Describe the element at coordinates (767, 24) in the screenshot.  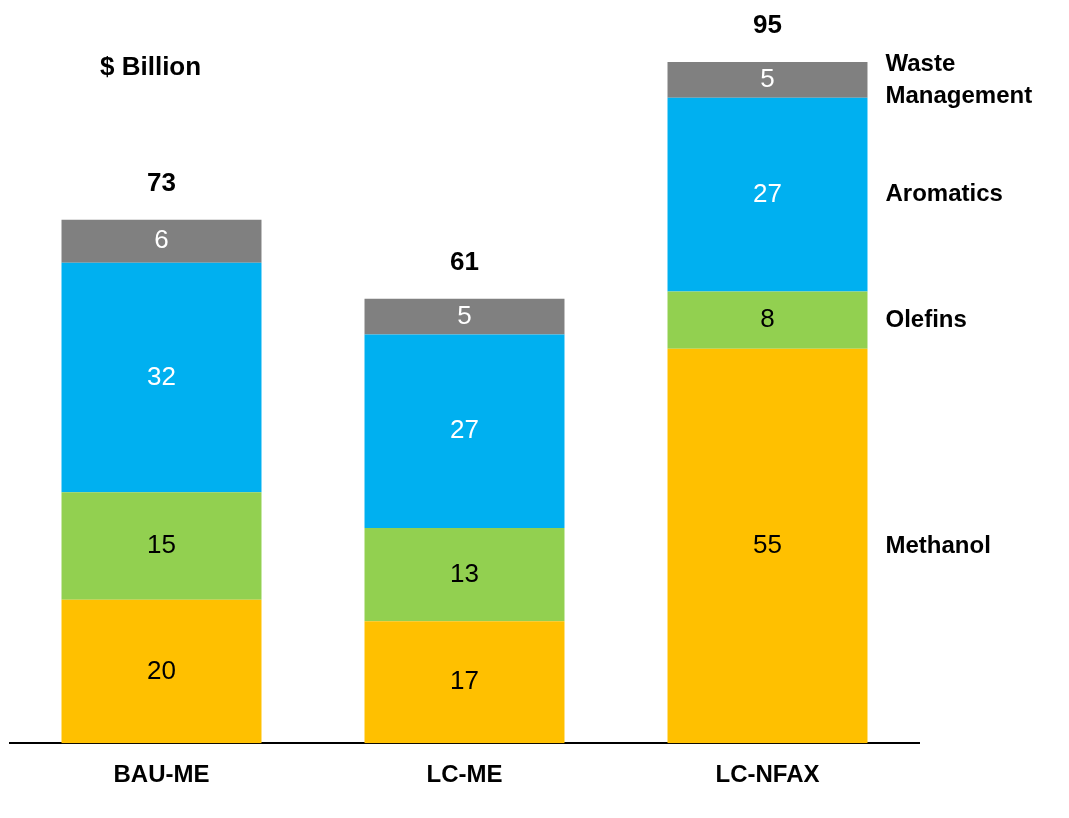
I see `total-label: 95` at that location.